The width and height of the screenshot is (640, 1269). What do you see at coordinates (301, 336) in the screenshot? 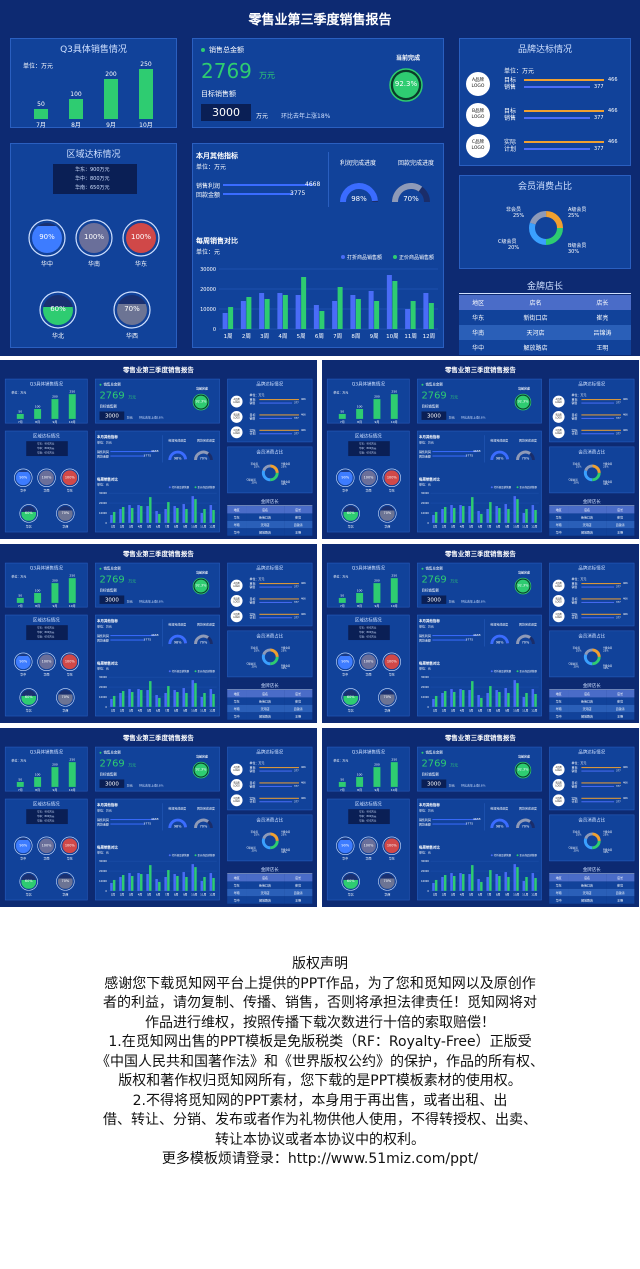
I see `x-tick-label: 5周` at bounding box center [301, 336].